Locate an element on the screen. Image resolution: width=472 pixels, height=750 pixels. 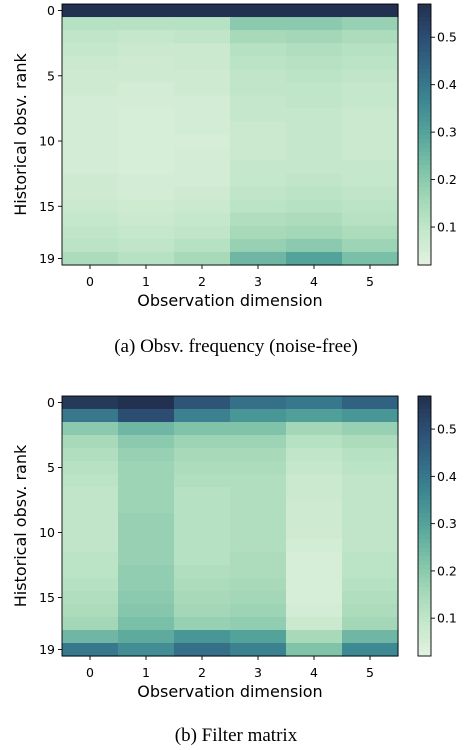
heatmap-cell-r3-c2 is located at coordinates (202, 50).